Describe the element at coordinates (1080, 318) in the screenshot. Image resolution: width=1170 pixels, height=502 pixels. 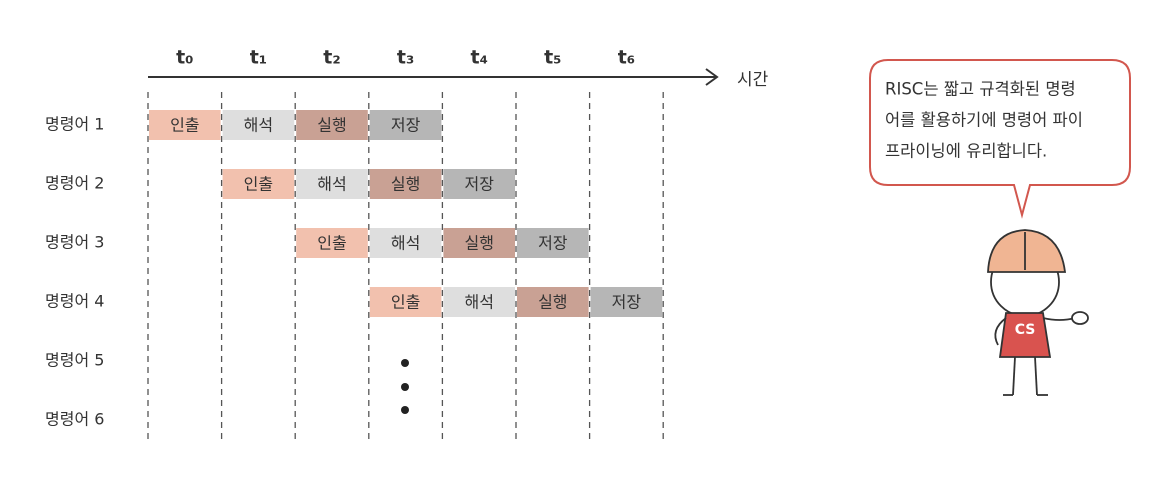
I see `hand` at that location.